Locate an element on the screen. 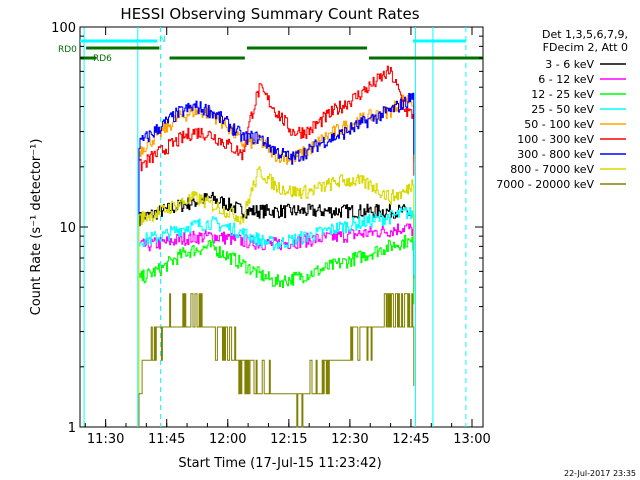 This screenshot has height=480, width=640. x-tick-label: 11:45 is located at coordinates (166, 439).